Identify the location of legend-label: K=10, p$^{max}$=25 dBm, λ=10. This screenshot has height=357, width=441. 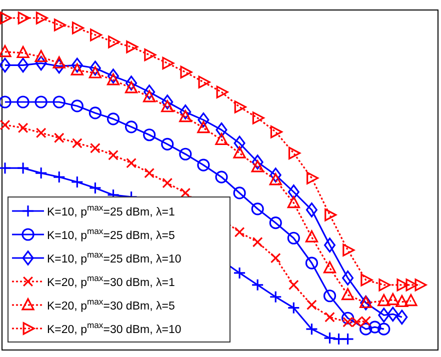
(114, 258).